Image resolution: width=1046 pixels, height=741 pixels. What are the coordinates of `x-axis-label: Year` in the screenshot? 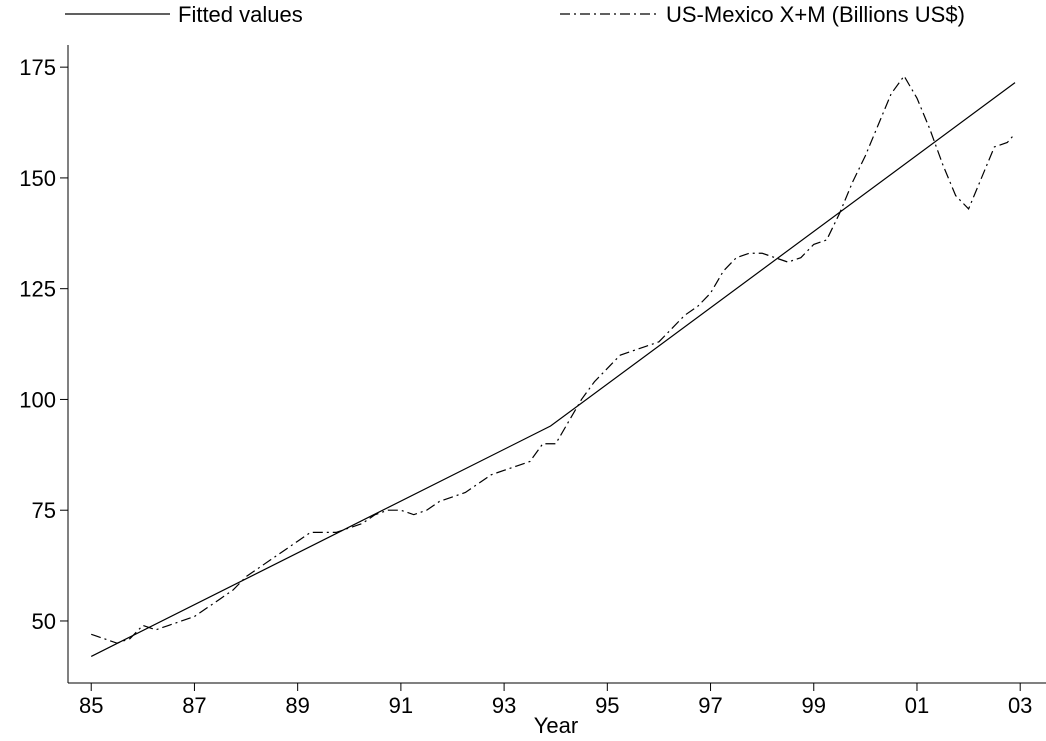 It's located at (556, 725).